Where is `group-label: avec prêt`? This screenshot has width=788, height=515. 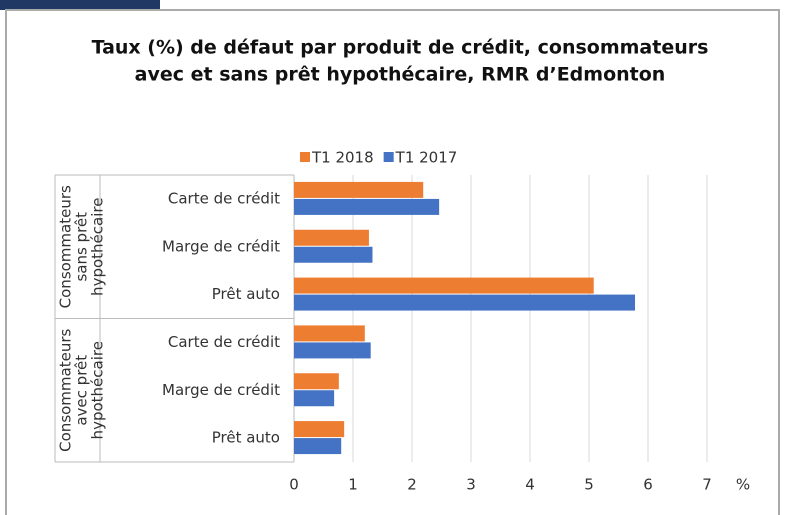 group-label: avec prêt is located at coordinates (82, 390).